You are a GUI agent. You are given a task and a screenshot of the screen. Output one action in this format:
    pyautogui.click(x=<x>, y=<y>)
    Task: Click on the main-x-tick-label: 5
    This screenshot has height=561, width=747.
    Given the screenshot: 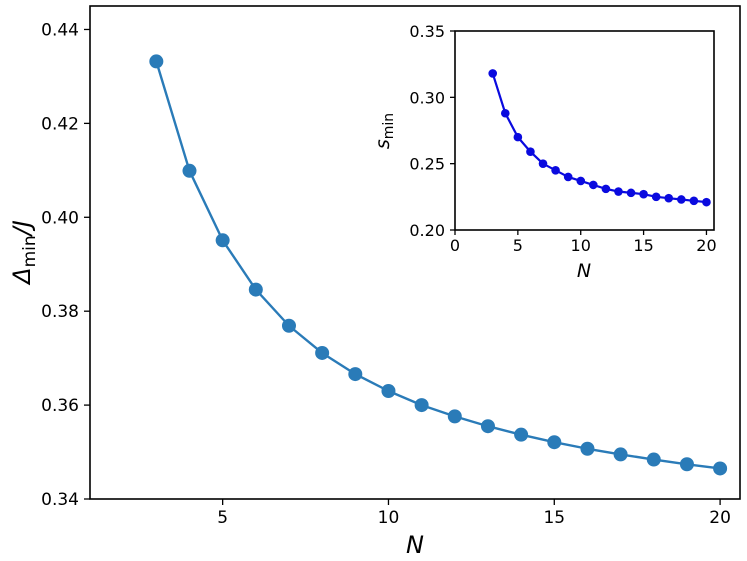 What is the action you would take?
    pyautogui.click(x=222, y=518)
    